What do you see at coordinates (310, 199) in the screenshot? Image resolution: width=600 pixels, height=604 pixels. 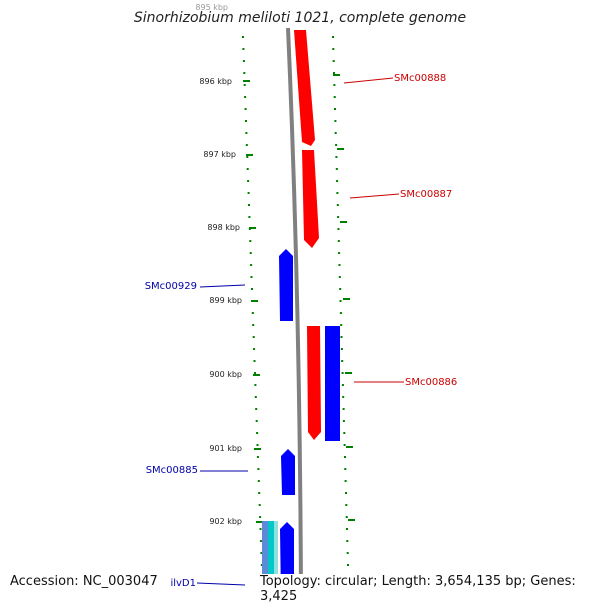 I see `gene-arrow-smc00887` at bounding box center [310, 199].